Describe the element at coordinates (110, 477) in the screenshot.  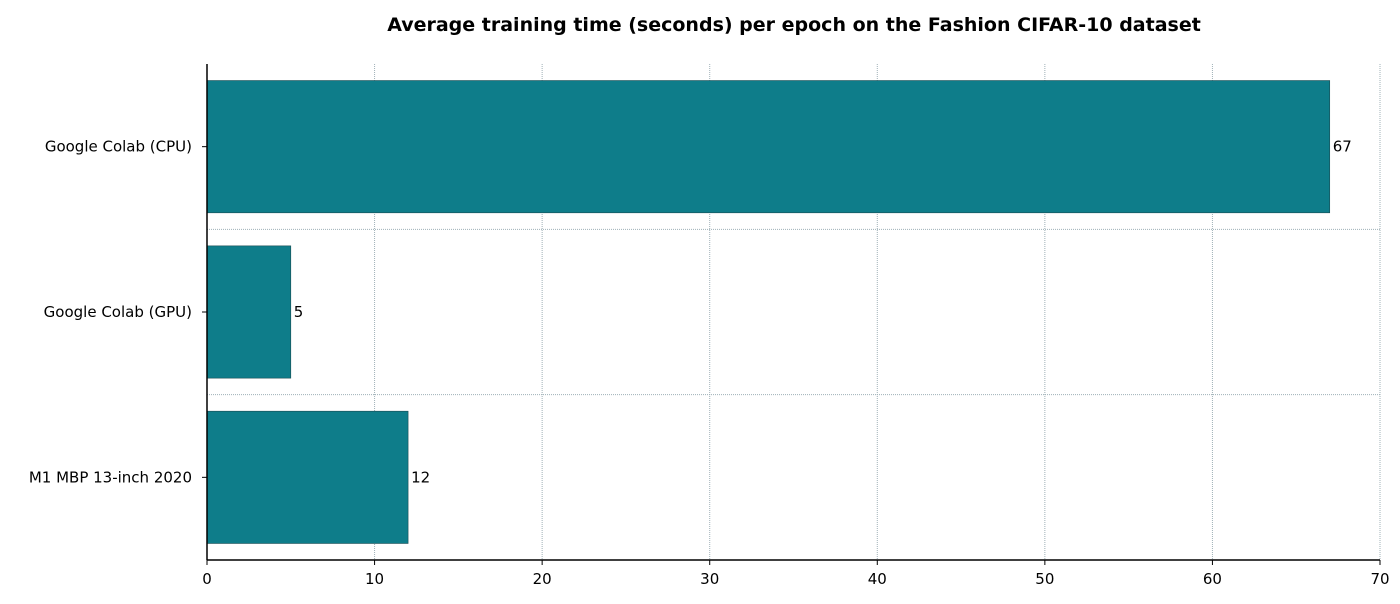
I see `y-tick-label: M1 MBP 13-inch 2020` at that location.